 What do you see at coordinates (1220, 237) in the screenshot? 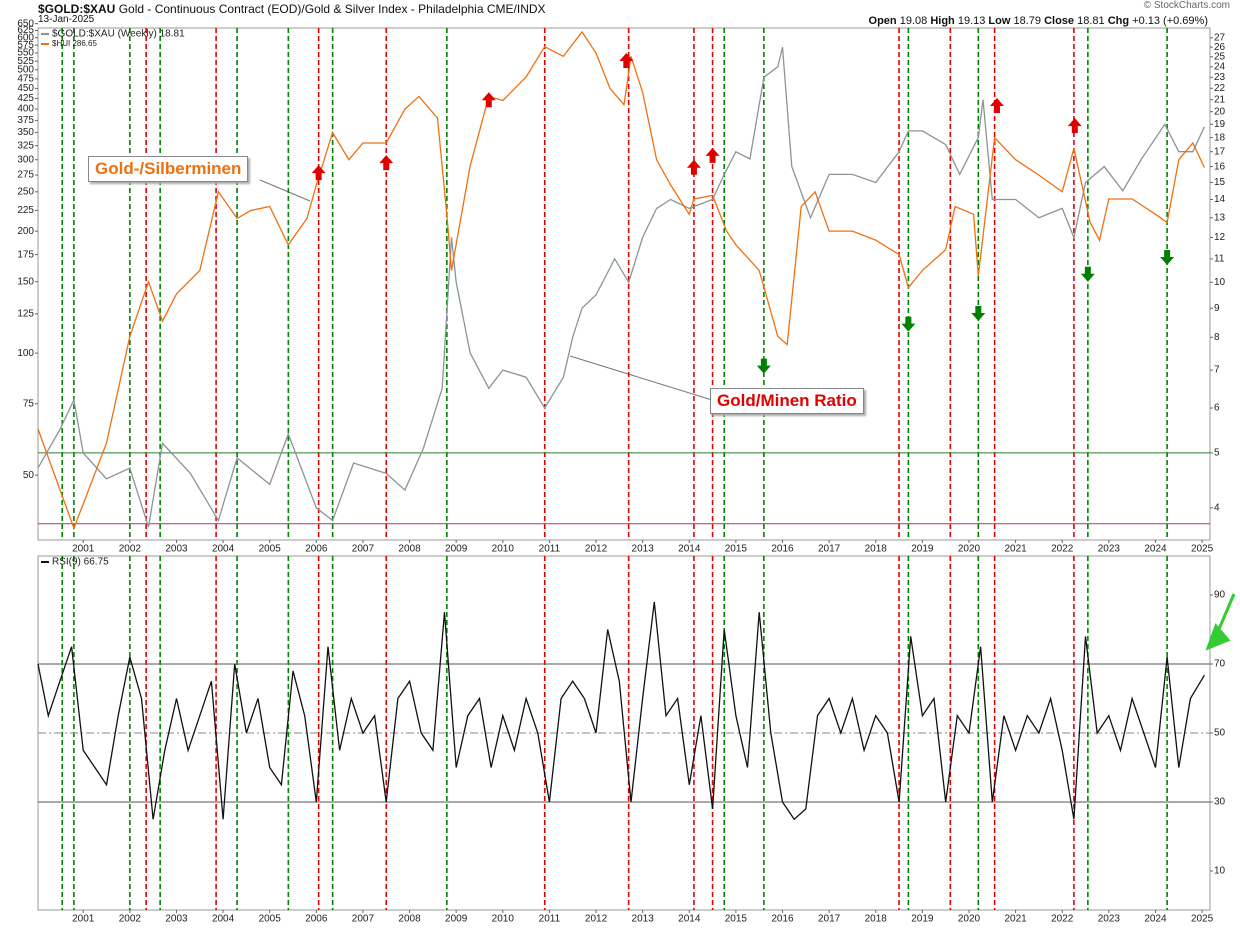
I see `y-tick-label: 12` at bounding box center [1220, 237].